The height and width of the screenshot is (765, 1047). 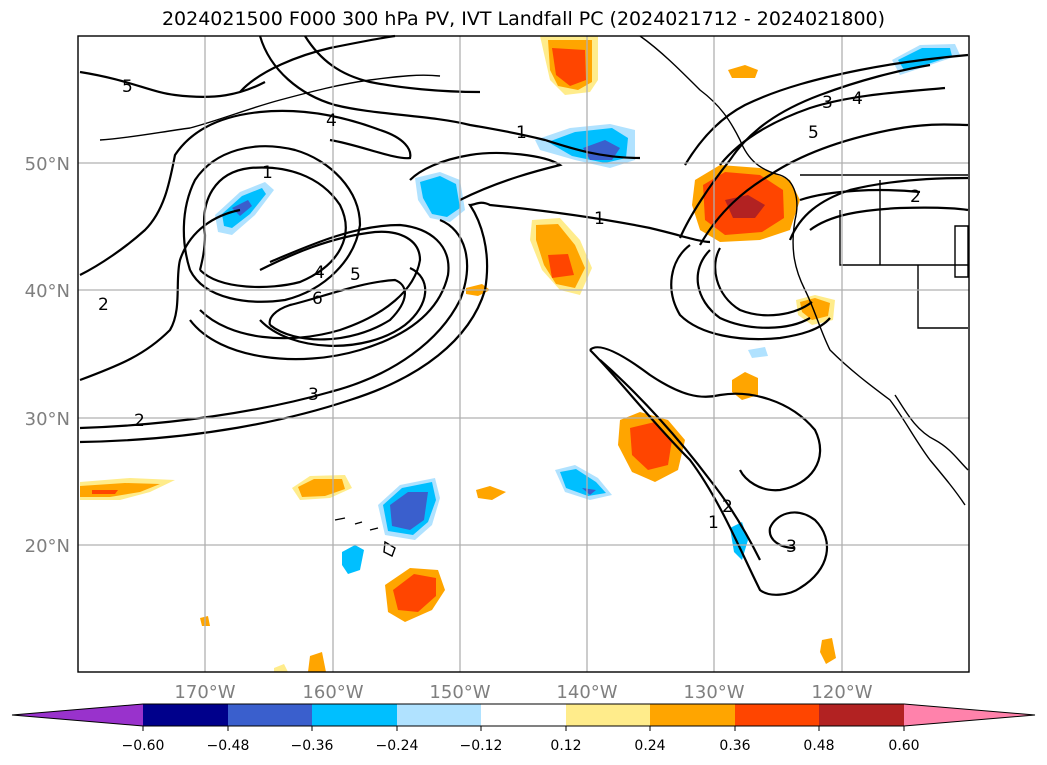 What do you see at coordinates (713, 692) in the screenshot?
I see `lon-label: 130°W` at bounding box center [713, 692].